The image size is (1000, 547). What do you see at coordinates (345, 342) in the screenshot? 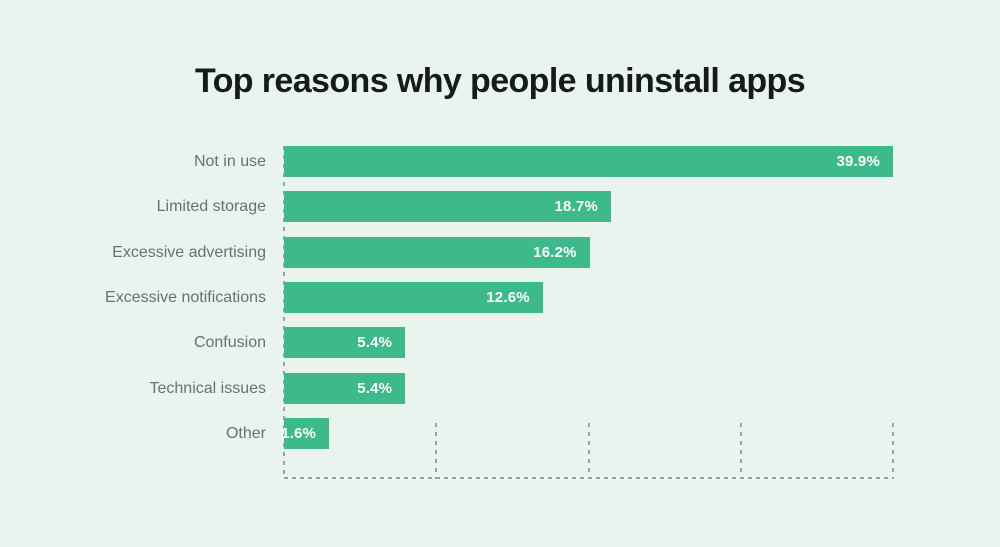
I see `bar-confusion: 5.4%` at bounding box center [345, 342].